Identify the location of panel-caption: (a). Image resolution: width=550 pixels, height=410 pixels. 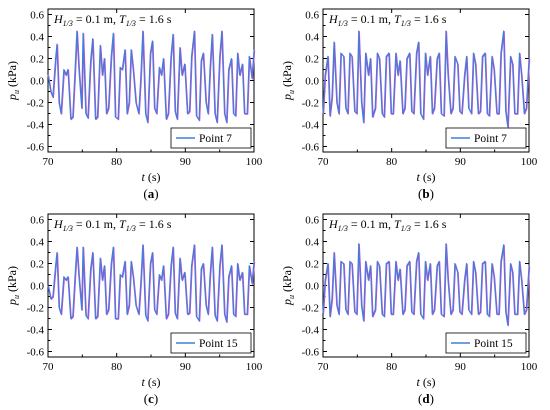
(150, 193).